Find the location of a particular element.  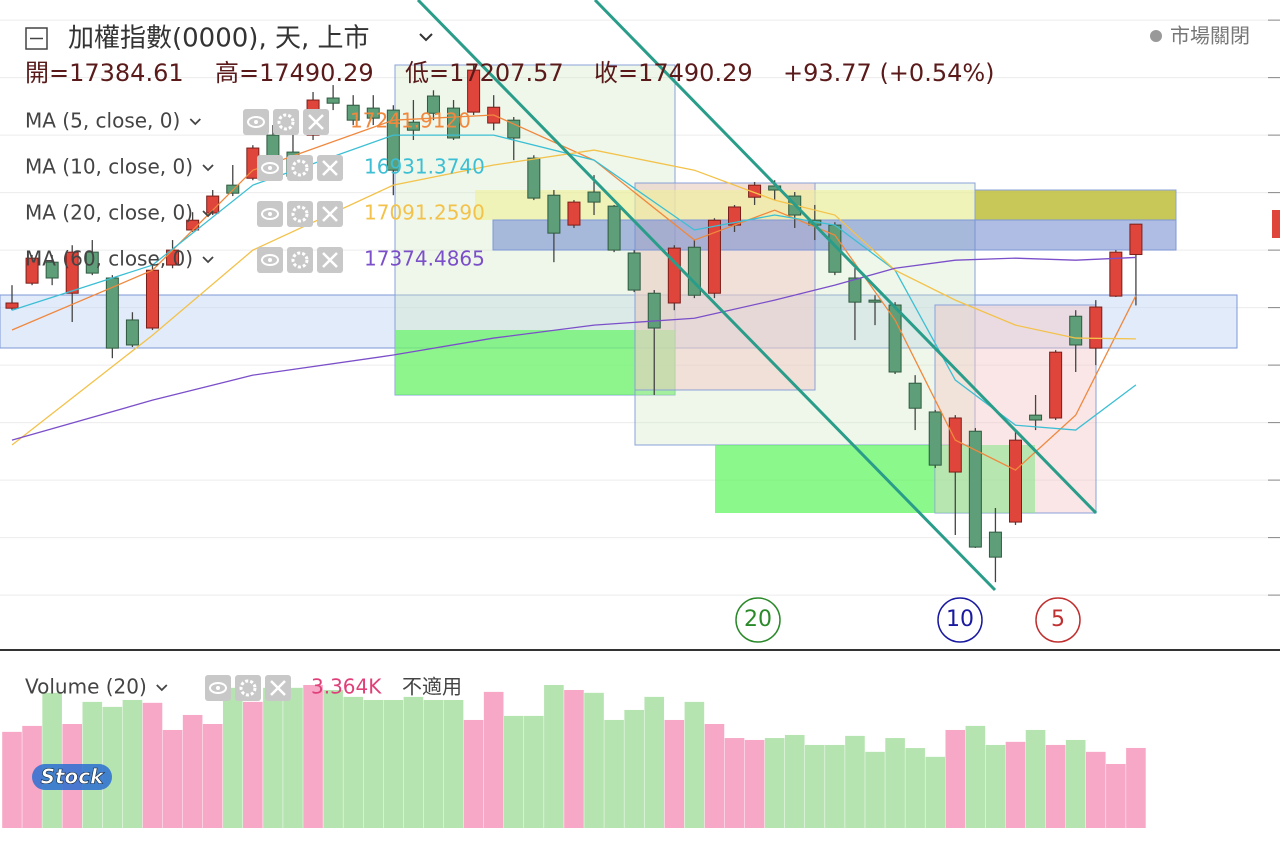

title-dropdown is located at coordinates (426, 37).